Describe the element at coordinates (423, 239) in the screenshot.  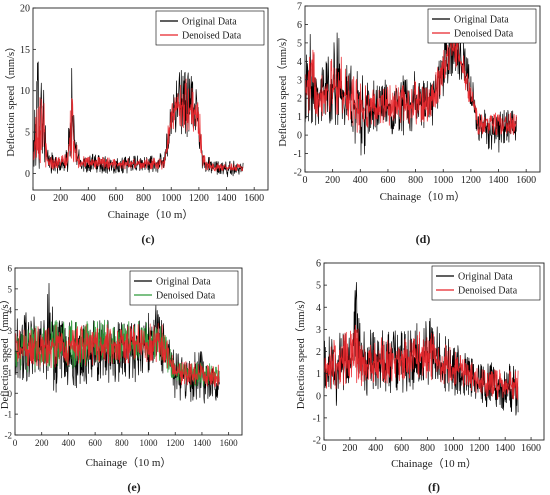
I see `panel-caption: (d)` at that location.